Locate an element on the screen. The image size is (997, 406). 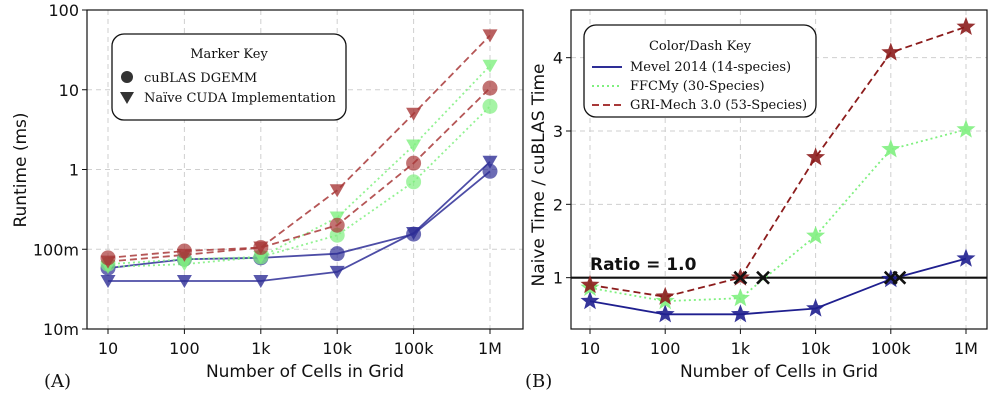
panel-a-y-tick-label: 100m is located at coordinates (56, 249).